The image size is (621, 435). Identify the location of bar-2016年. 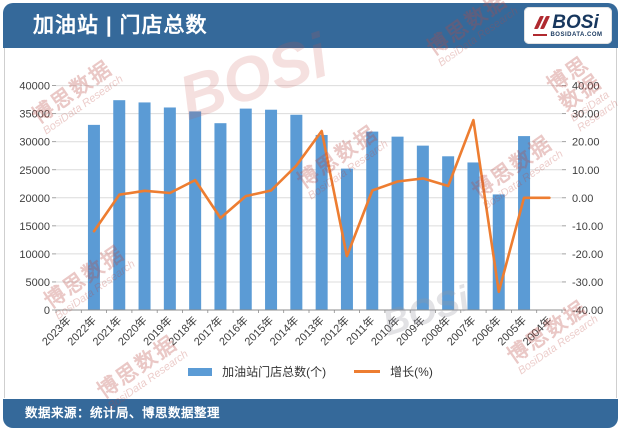
(245, 209).